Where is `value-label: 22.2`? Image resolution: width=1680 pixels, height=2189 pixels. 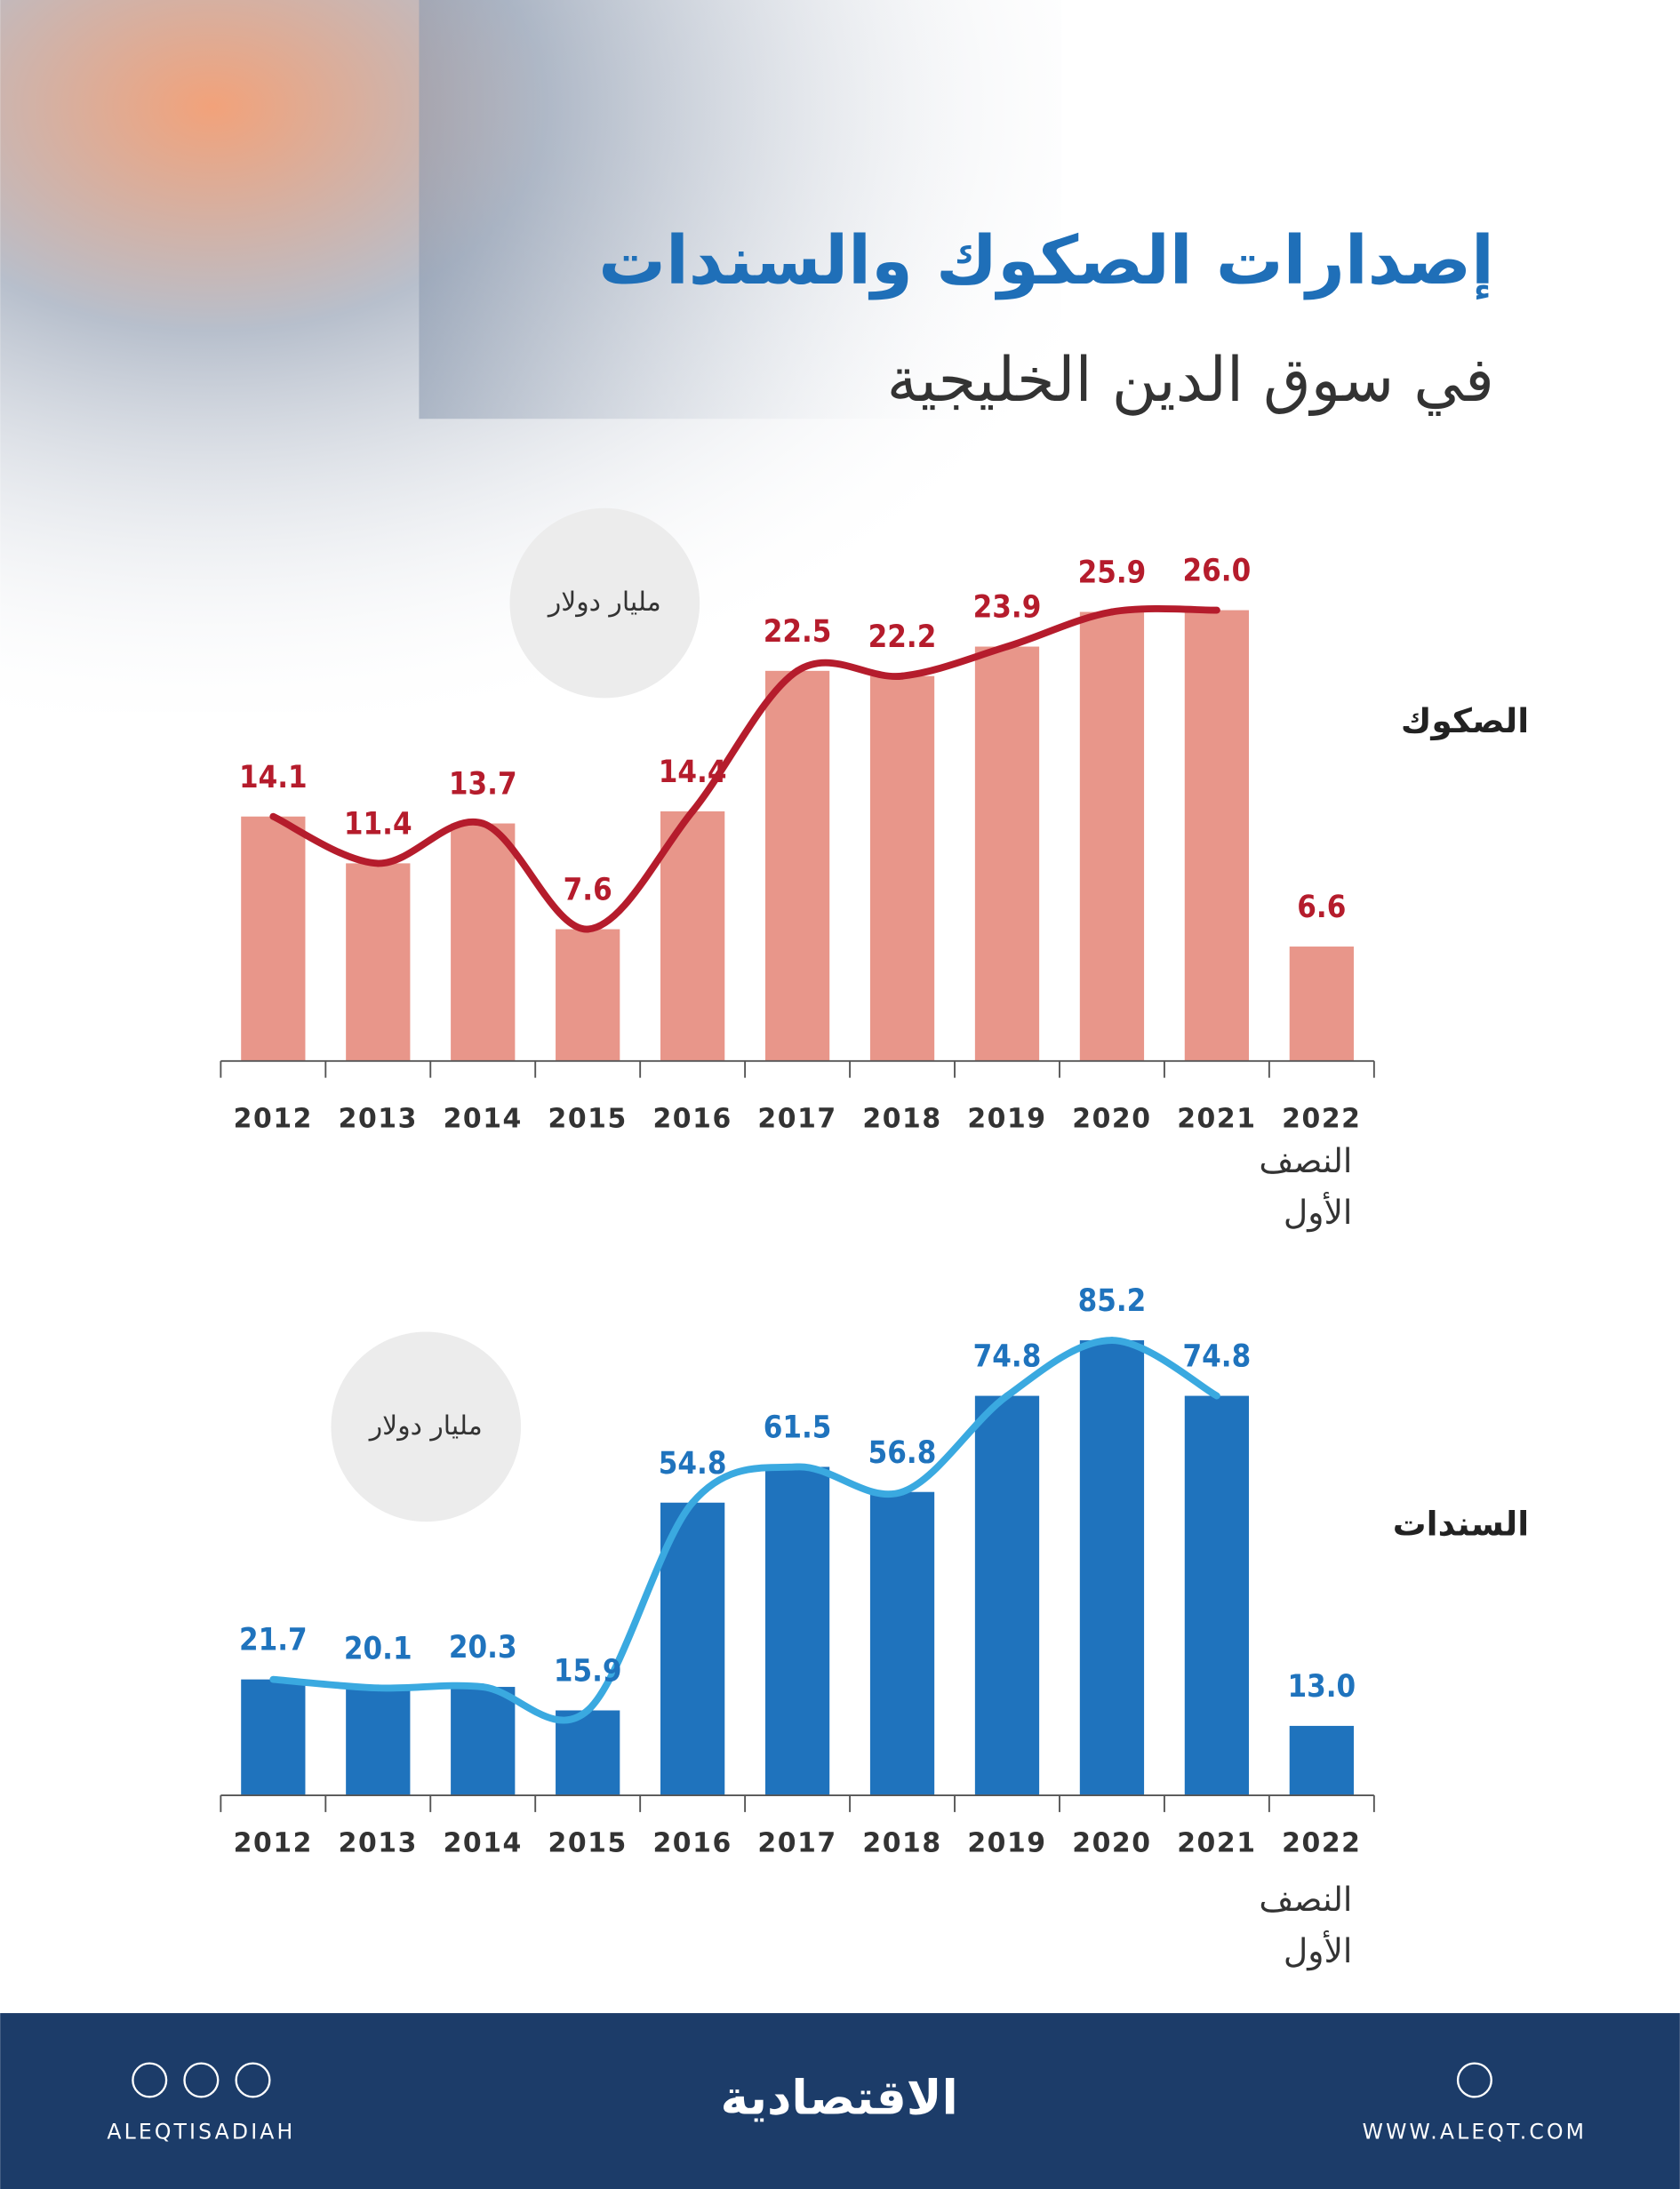 value-label: 22.2 is located at coordinates (902, 637).